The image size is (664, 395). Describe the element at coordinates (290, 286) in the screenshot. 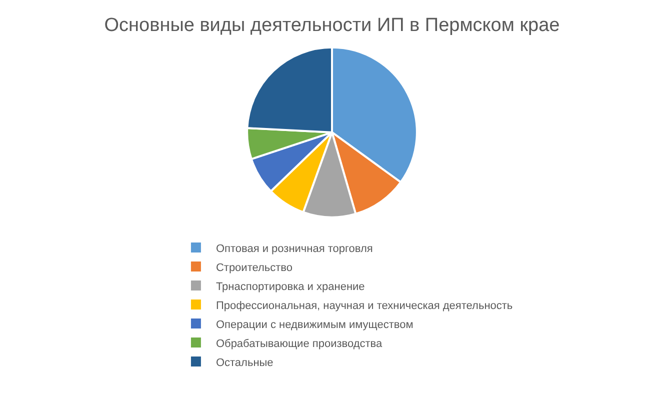

I see `legend-label: Трнаспортировка и хранение` at that location.